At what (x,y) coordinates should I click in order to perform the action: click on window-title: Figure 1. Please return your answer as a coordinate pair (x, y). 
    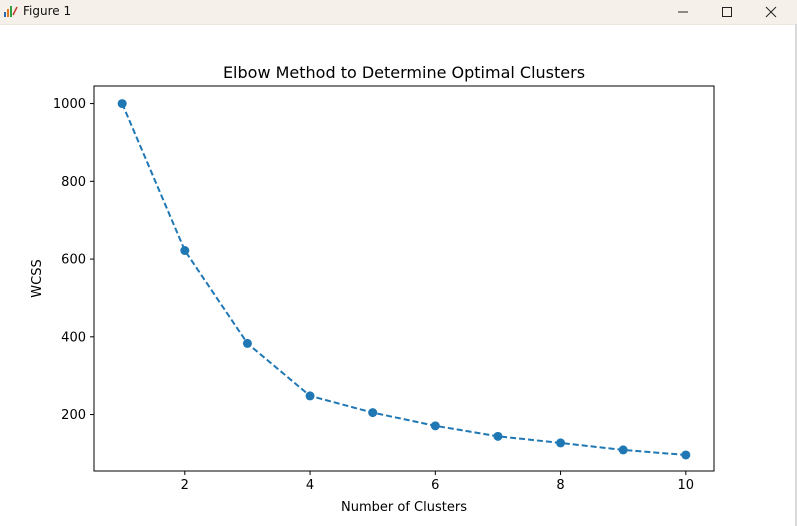
    Looking at the image, I should click on (47, 11).